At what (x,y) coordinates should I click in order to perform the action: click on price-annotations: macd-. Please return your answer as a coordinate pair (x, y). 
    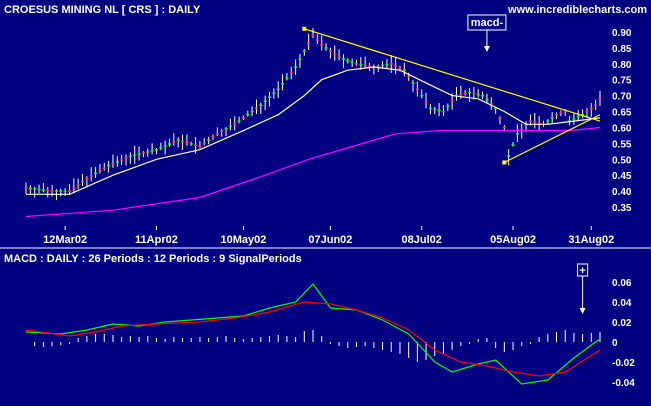
    Looking at the image, I should click on (487, 33).